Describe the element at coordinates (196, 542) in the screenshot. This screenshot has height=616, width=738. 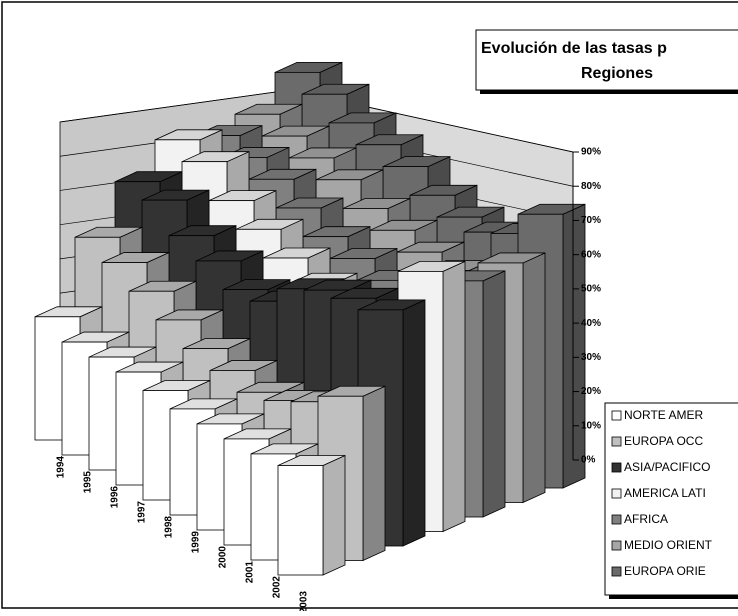
I see `x-tick-label: 1999` at that location.